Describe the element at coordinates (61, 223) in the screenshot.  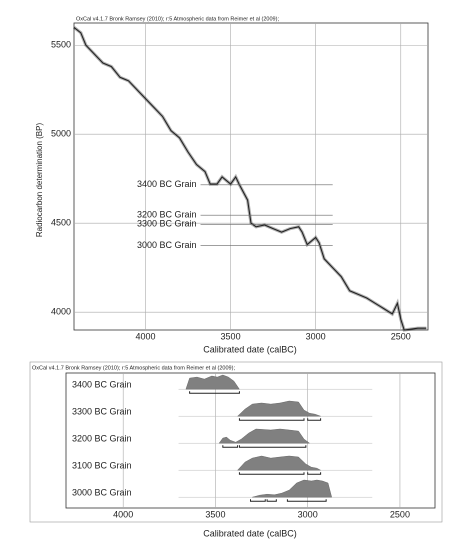
I see `y-tick-label: 4500` at that location.